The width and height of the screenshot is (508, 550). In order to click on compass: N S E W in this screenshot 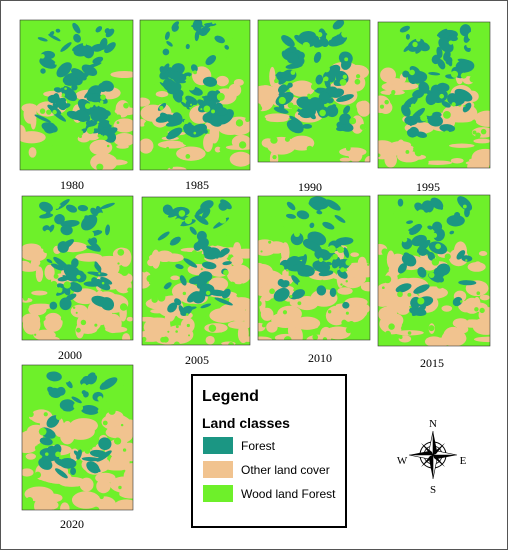, I will do `click(432, 457)`.